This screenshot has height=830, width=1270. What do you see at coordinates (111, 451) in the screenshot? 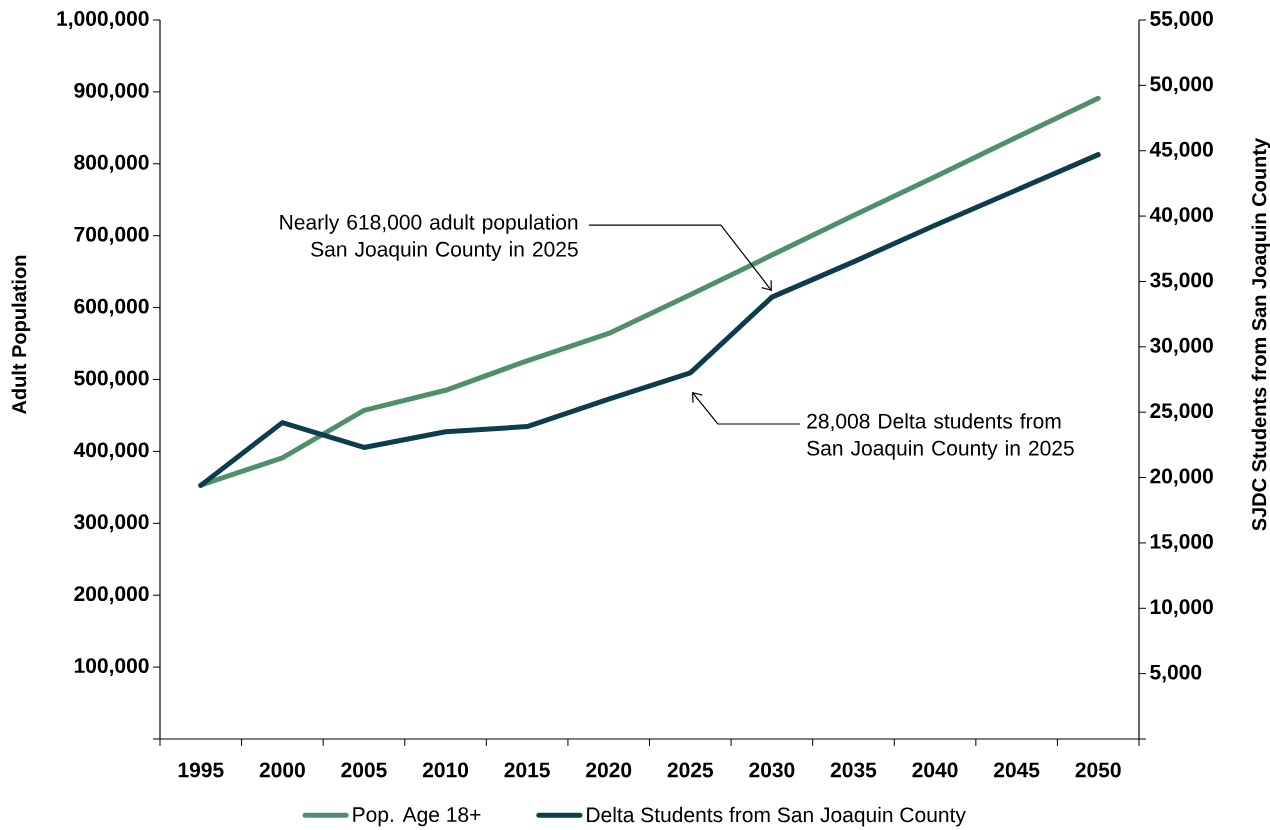
I see `y-tick-label: 400,000` at bounding box center [111, 451].